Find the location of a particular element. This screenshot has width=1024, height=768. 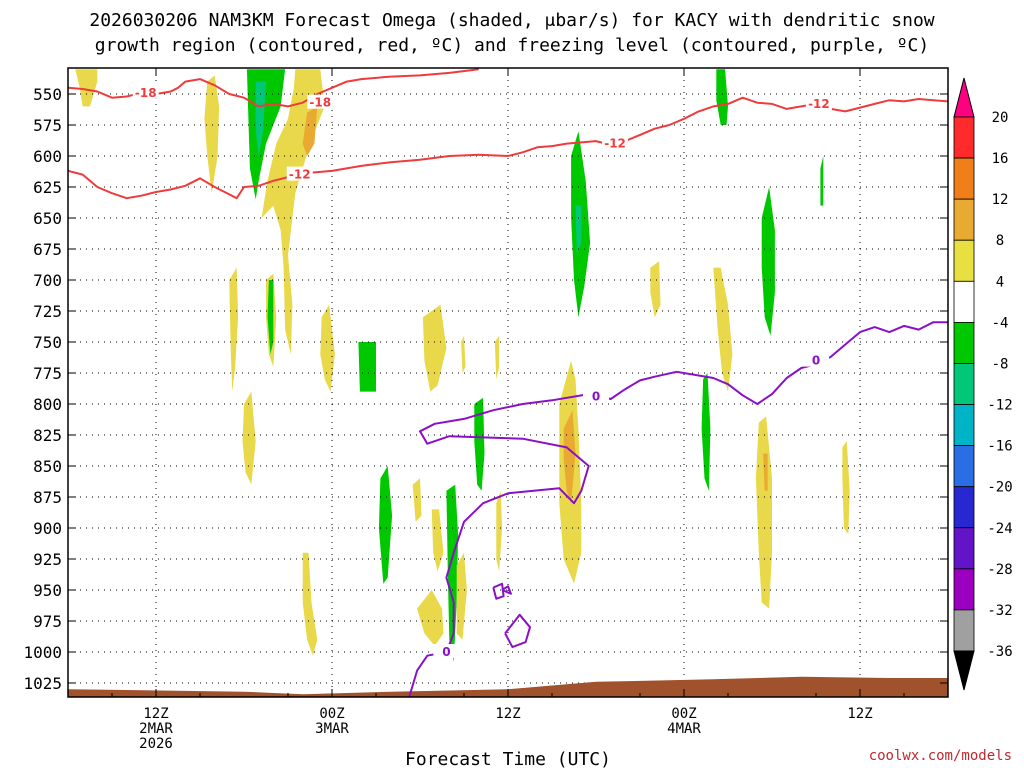

y-tick-label-800: 800 is located at coordinates (47, 404).